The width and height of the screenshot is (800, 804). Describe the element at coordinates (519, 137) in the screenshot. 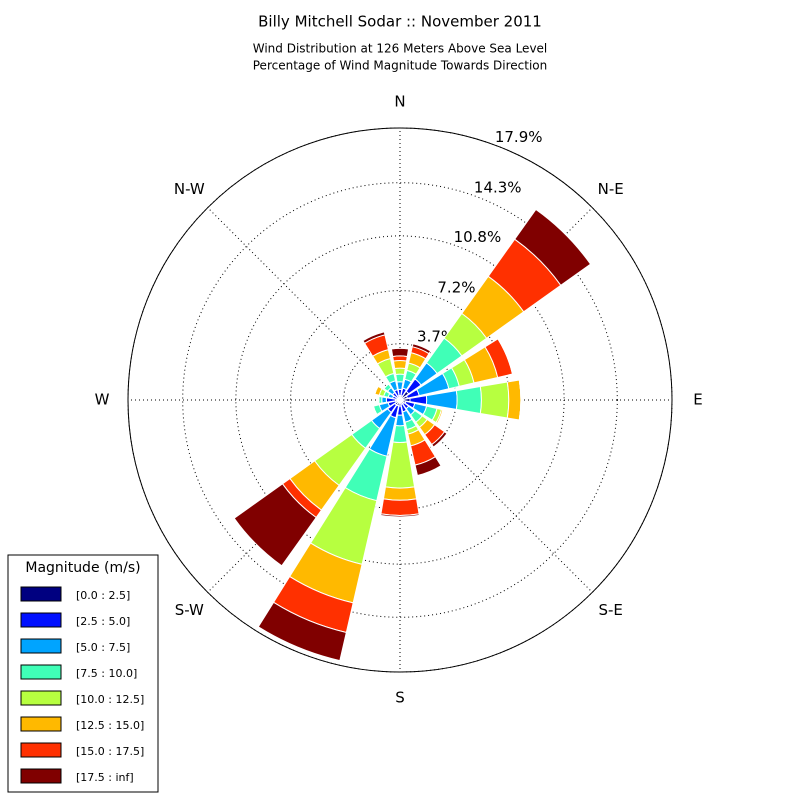

I see `y-tick-label: 17.9%` at that location.